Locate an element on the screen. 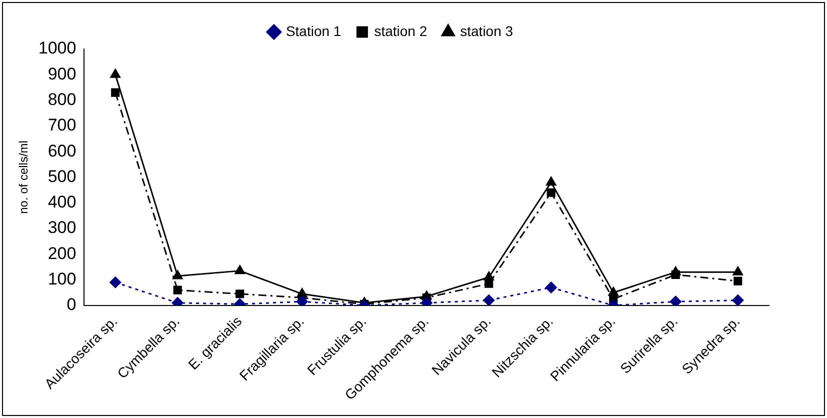 The image size is (827, 418). y-axis-title: no. of cells/ml is located at coordinates (23, 177).